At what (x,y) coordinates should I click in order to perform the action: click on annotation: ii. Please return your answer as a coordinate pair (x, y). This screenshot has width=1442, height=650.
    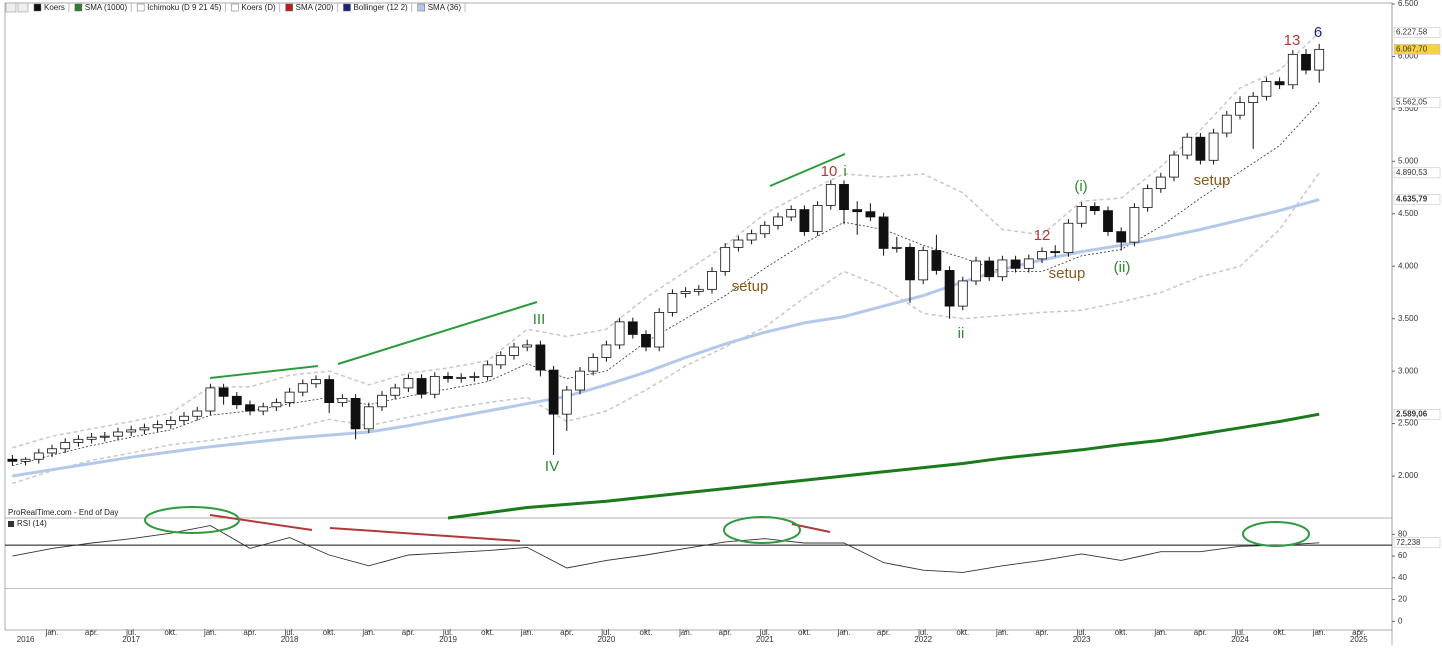
    Looking at the image, I should click on (961, 333).